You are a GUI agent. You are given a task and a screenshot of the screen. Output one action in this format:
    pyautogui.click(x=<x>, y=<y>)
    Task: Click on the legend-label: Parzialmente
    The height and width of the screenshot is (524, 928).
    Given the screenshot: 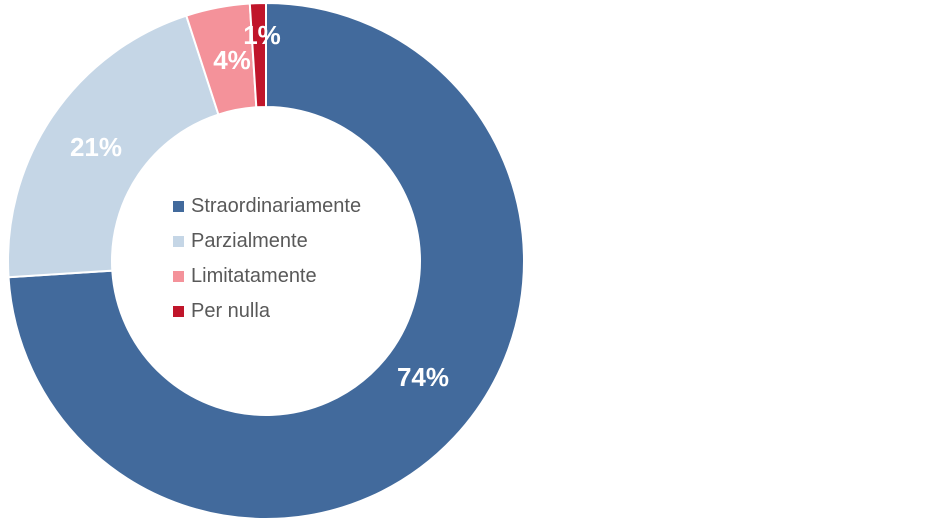 What is the action you would take?
    pyautogui.click(x=249, y=241)
    